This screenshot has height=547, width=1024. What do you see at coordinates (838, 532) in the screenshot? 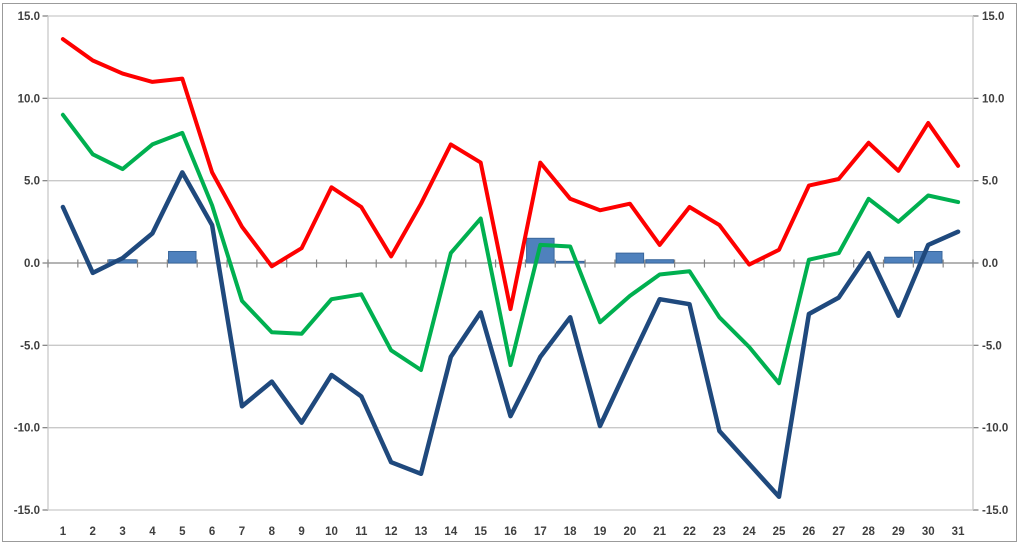
I see `x-axis-label: 27` at bounding box center [838, 532].